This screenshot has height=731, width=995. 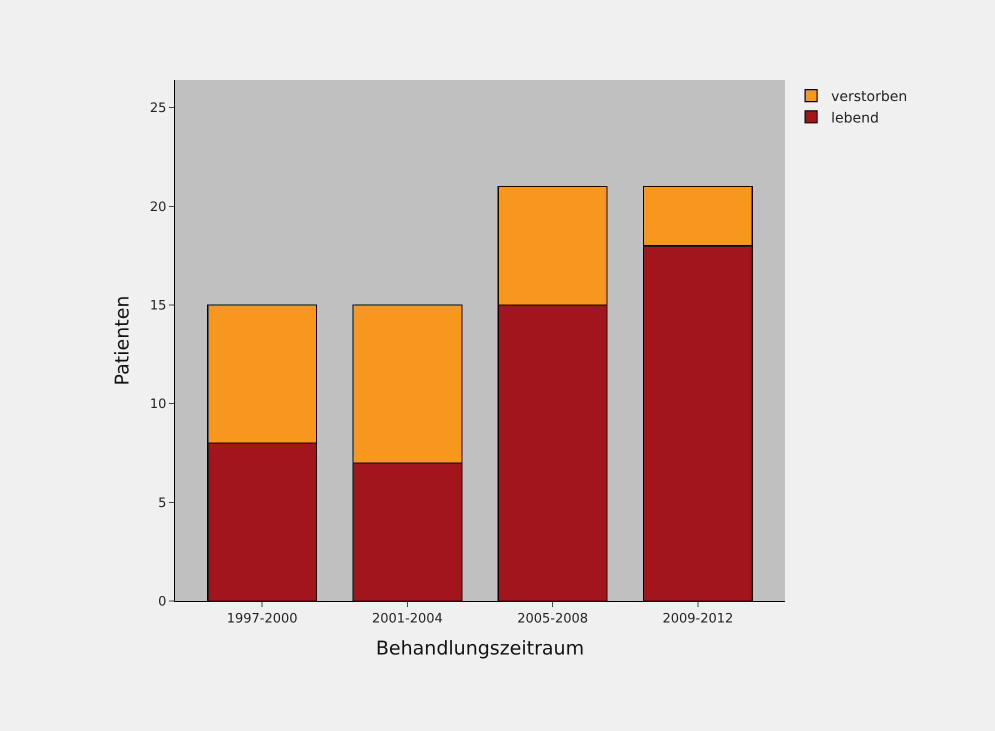 What do you see at coordinates (480, 648) in the screenshot?
I see `x-axis-title: Behandlungszeitraum` at bounding box center [480, 648].